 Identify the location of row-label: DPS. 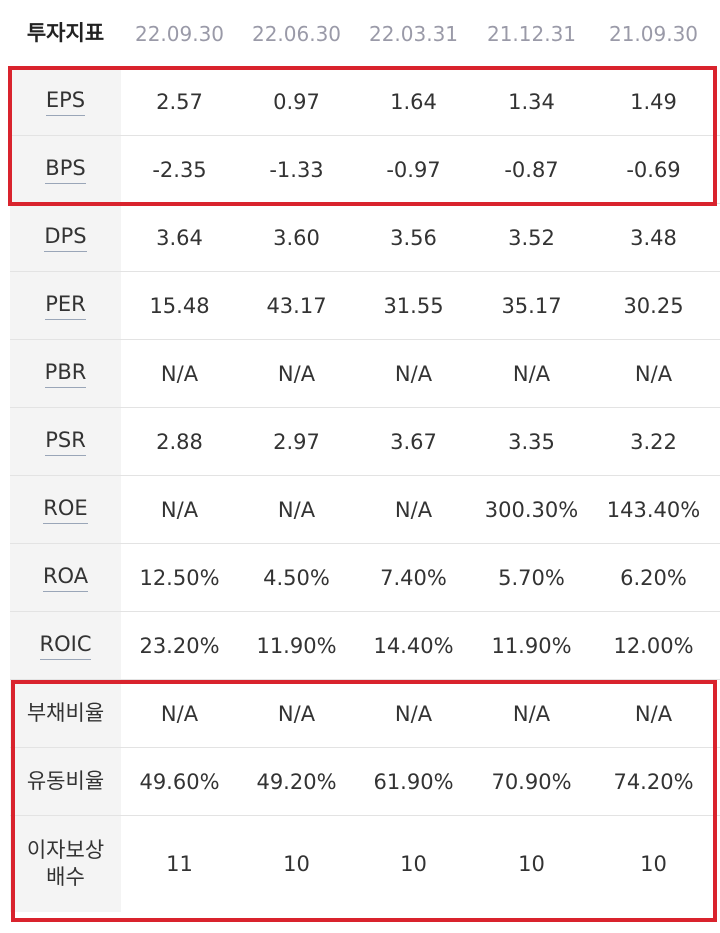
(65, 237).